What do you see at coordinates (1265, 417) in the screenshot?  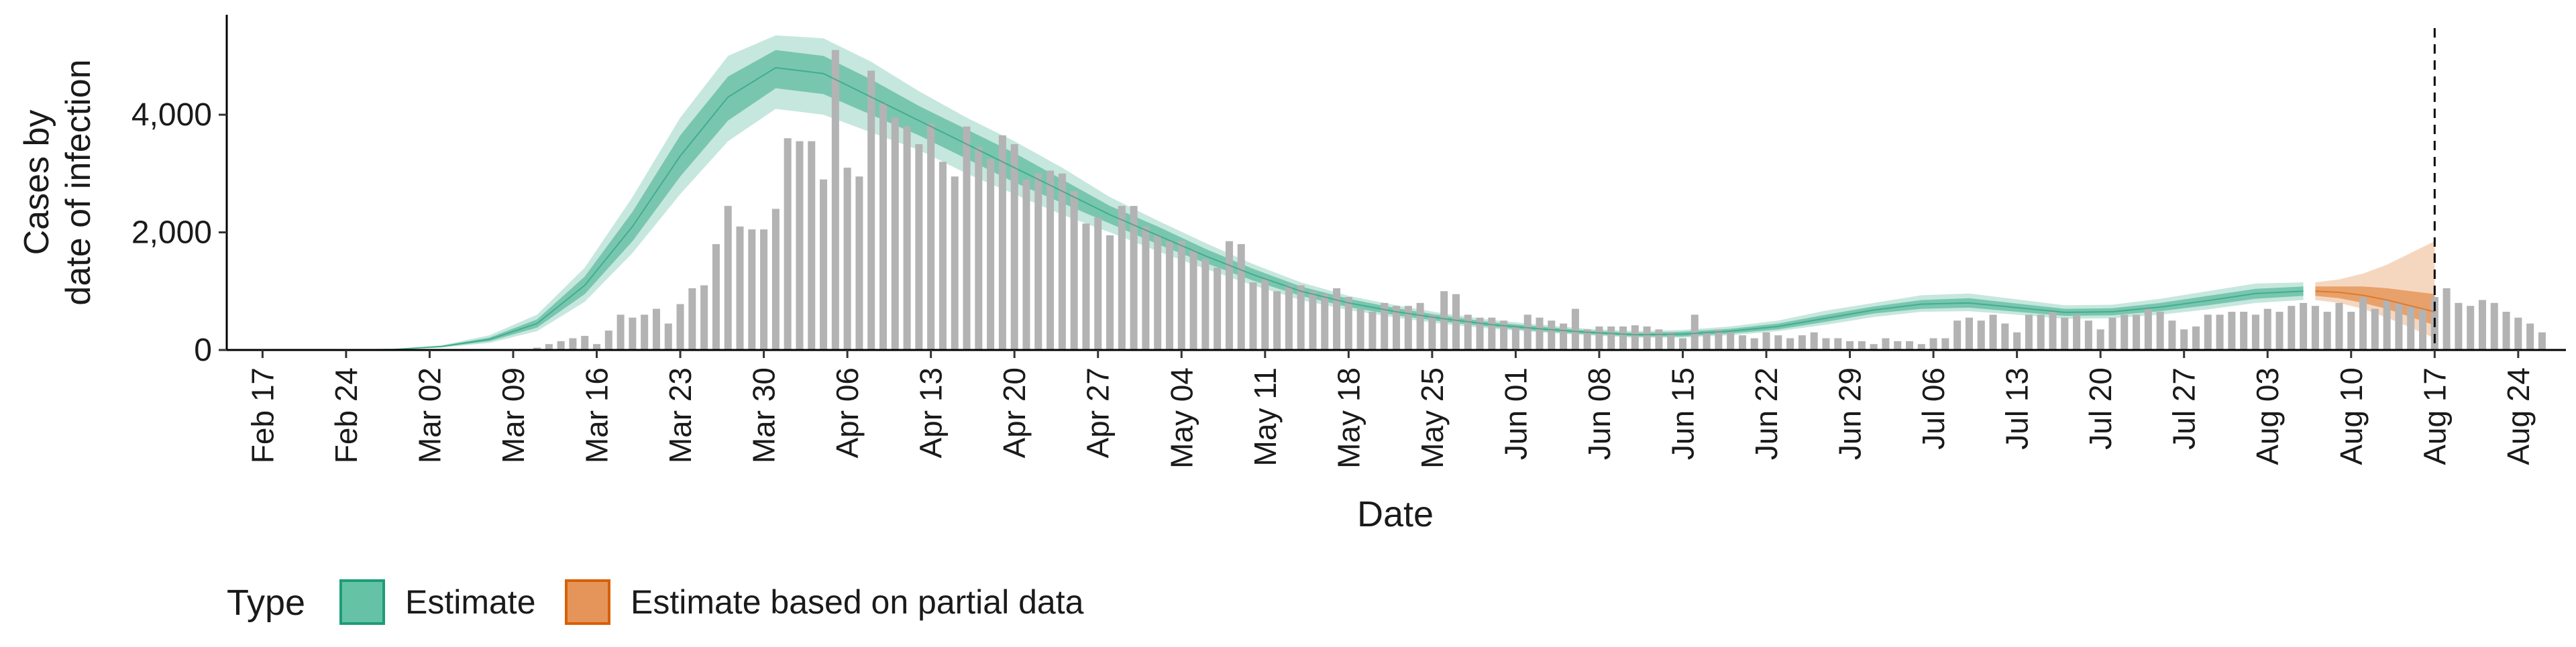 I see `x-tick-label: May 11` at bounding box center [1265, 417].